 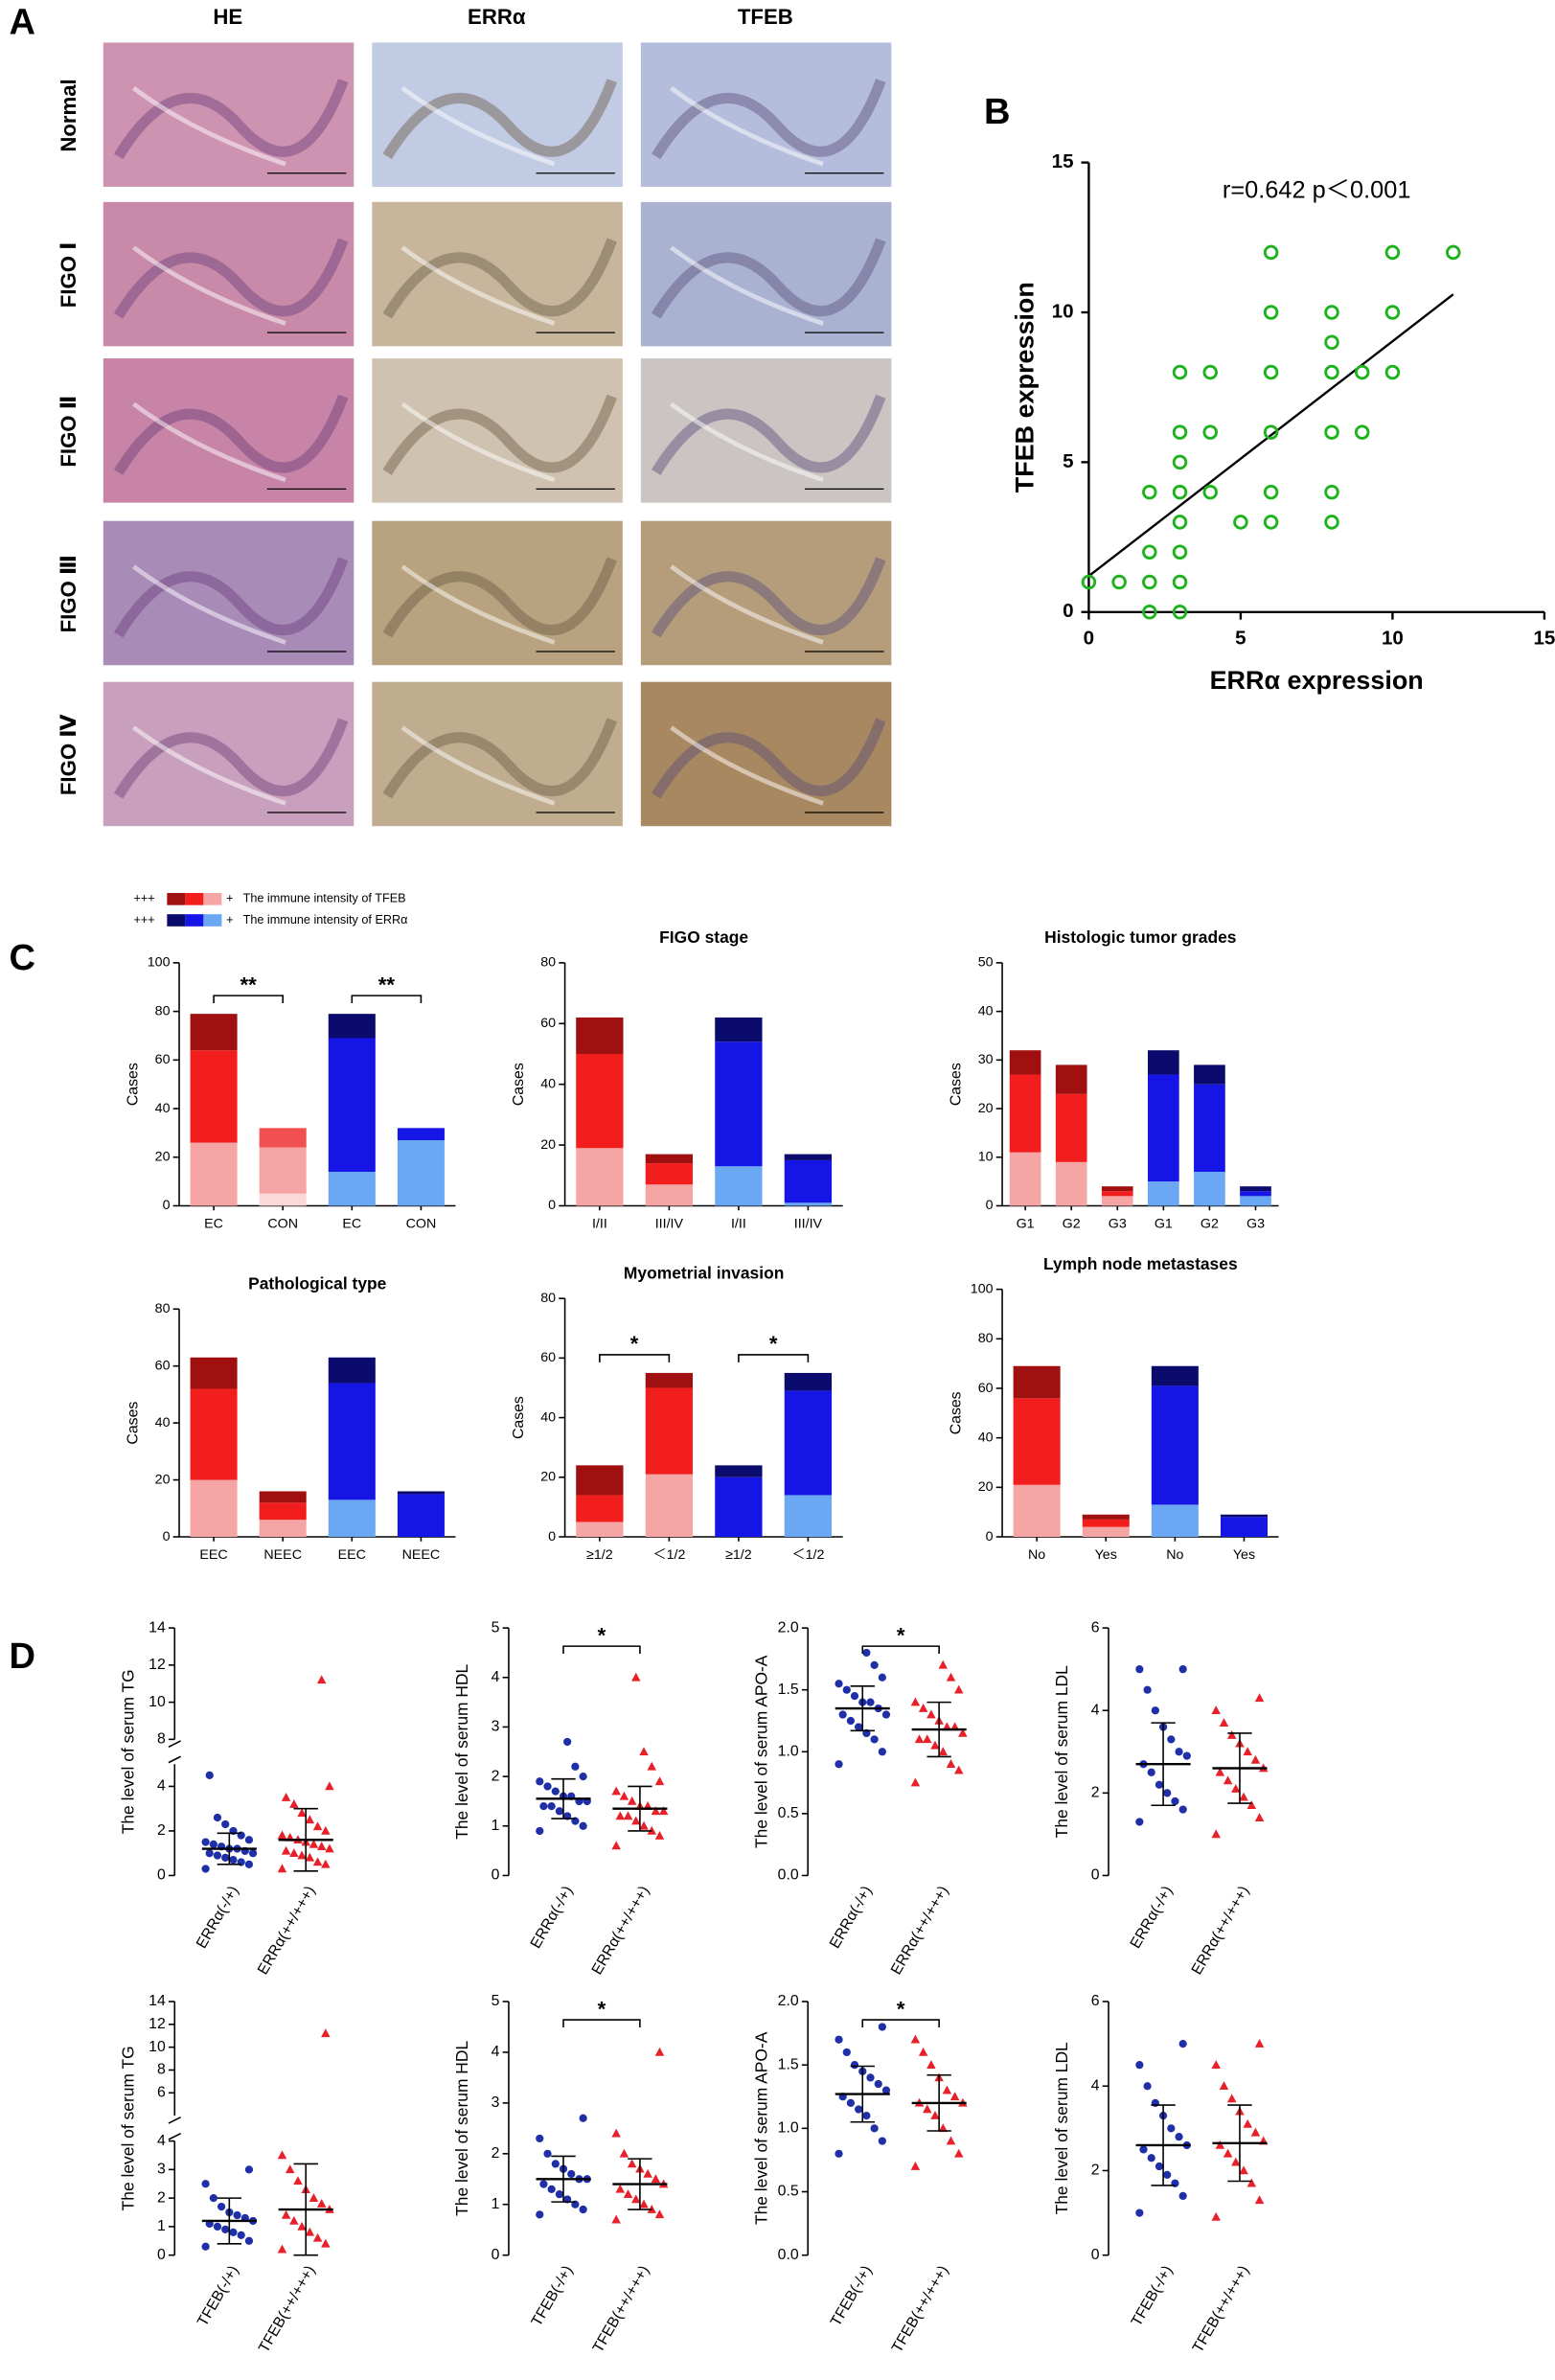 I want to click on x-tick-label: G1, so click(x=1164, y=1224).